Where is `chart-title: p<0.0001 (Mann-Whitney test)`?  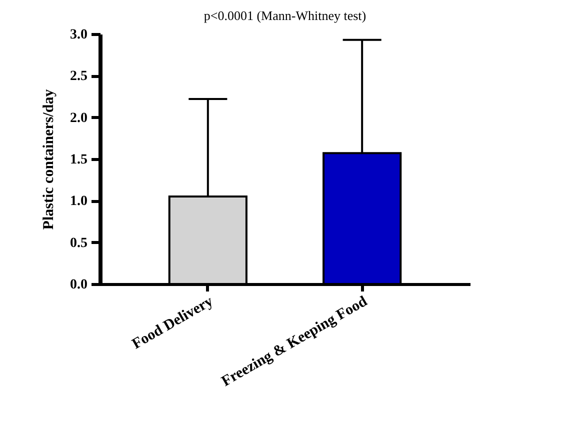 chart-title: p<0.0001 (Mann-Whitney test) is located at coordinates (285, 15).